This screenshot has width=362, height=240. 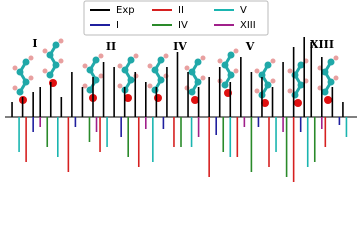 I want to click on legend-label: II, so click(x=181, y=10).